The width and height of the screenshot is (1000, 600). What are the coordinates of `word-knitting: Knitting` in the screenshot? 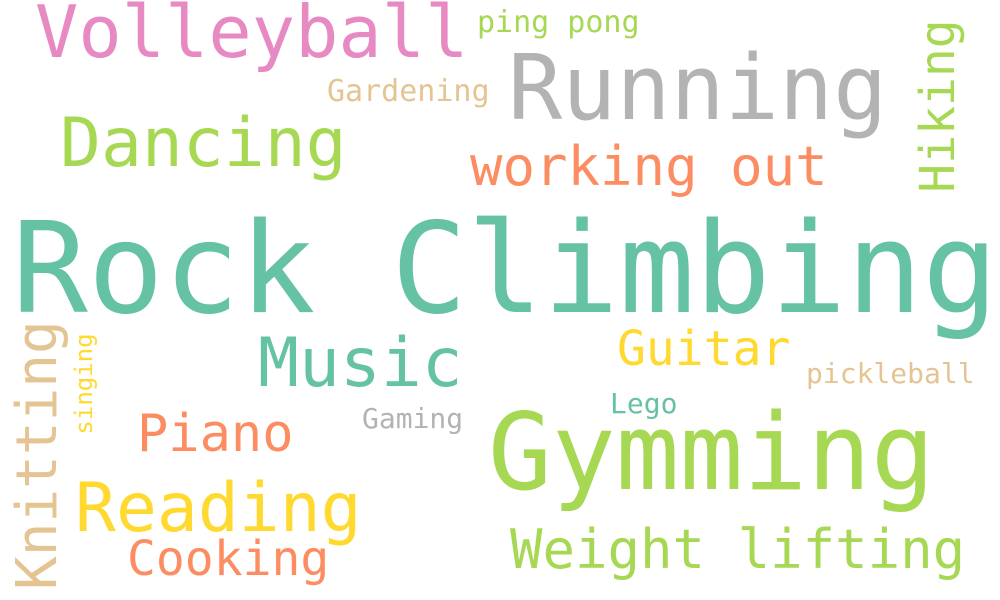 It's located at (37, 455).